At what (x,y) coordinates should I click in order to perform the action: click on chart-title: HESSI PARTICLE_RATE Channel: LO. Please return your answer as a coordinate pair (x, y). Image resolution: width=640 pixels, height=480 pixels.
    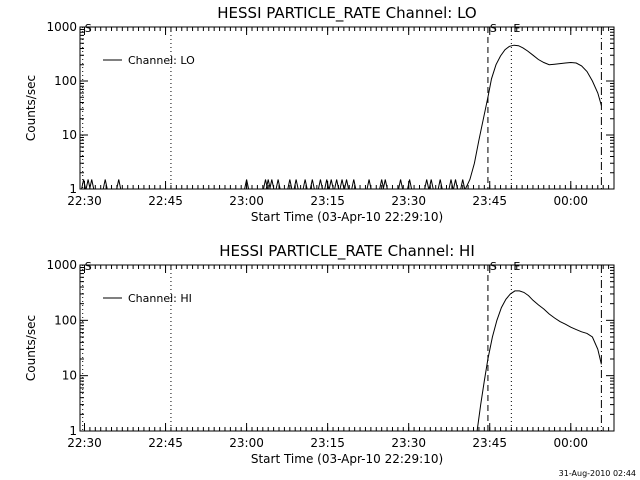
    Looking at the image, I should click on (346, 13).